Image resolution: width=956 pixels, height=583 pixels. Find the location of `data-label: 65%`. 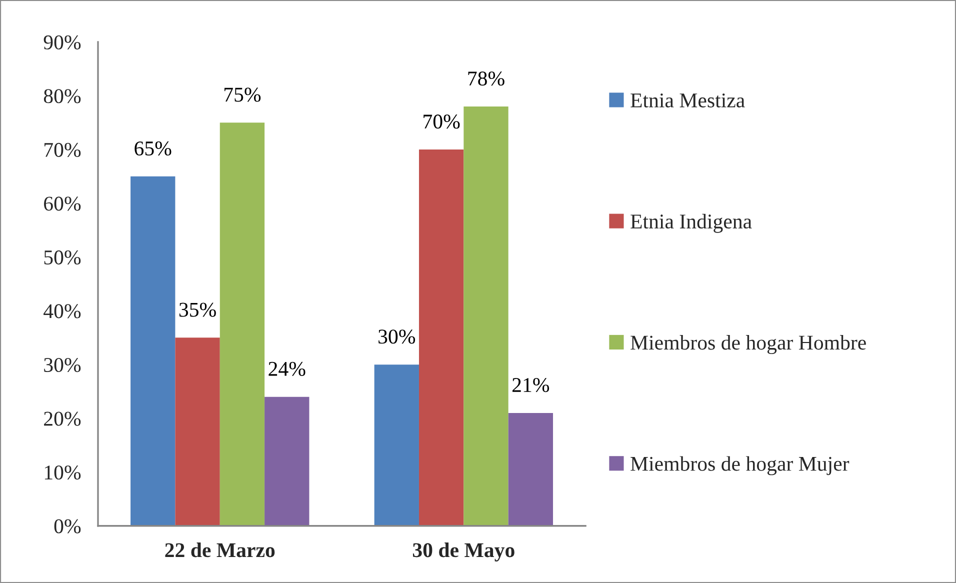

data-label: 65% is located at coordinates (153, 148).